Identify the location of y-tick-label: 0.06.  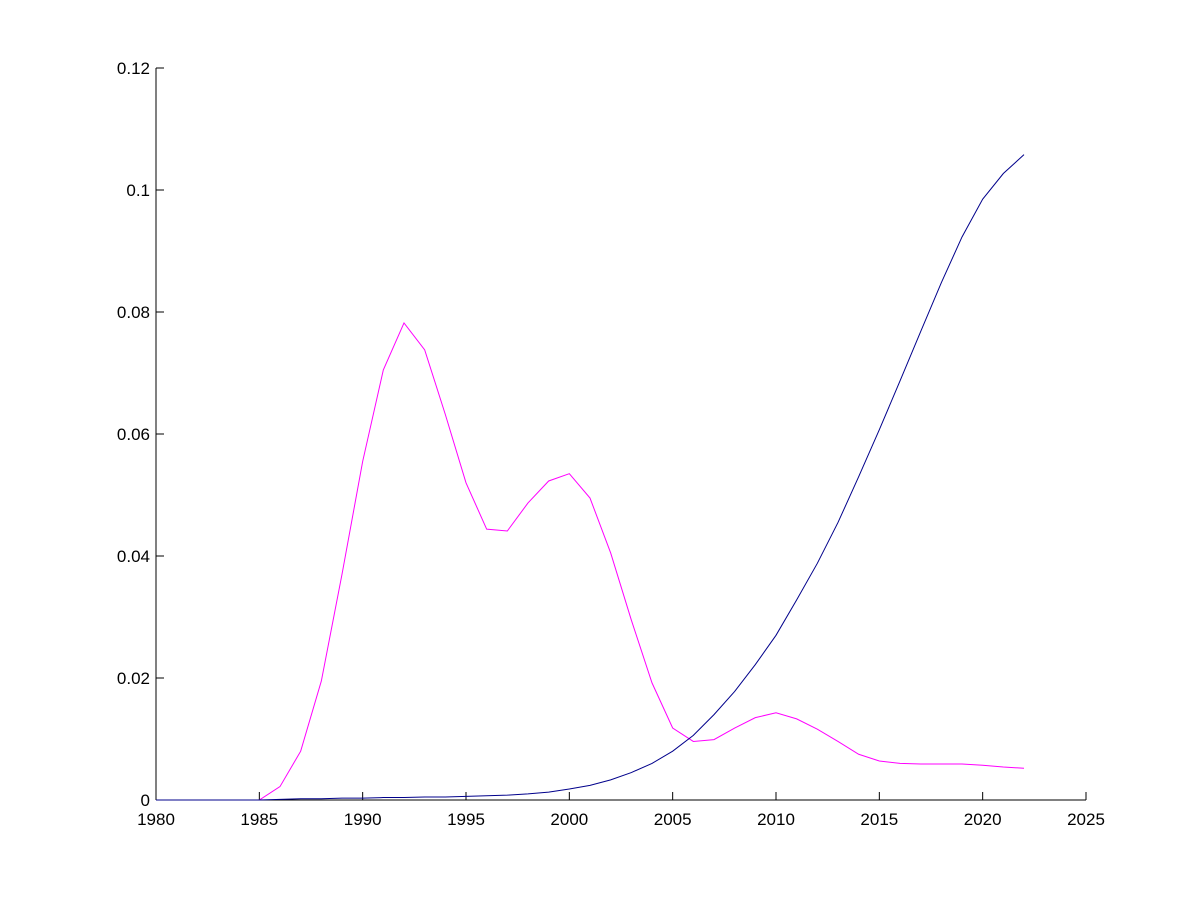
(133, 434).